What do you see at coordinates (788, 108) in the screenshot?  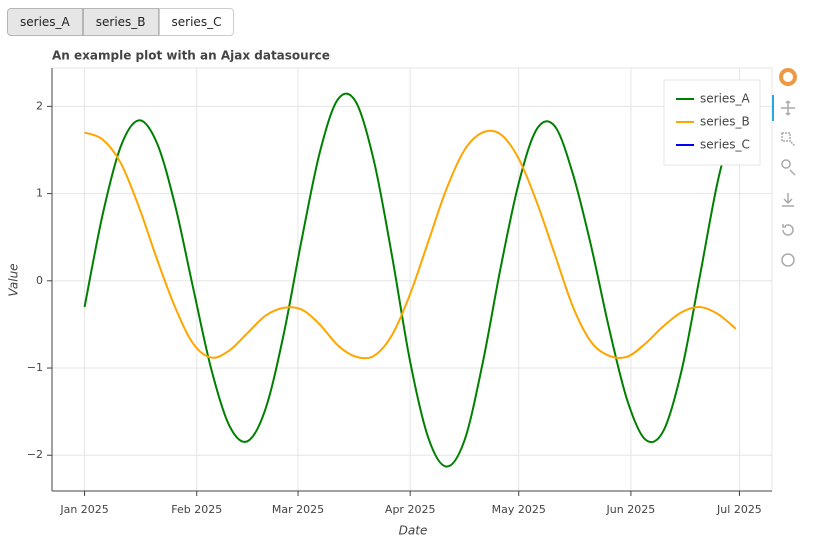 I see `pan-tool` at bounding box center [788, 108].